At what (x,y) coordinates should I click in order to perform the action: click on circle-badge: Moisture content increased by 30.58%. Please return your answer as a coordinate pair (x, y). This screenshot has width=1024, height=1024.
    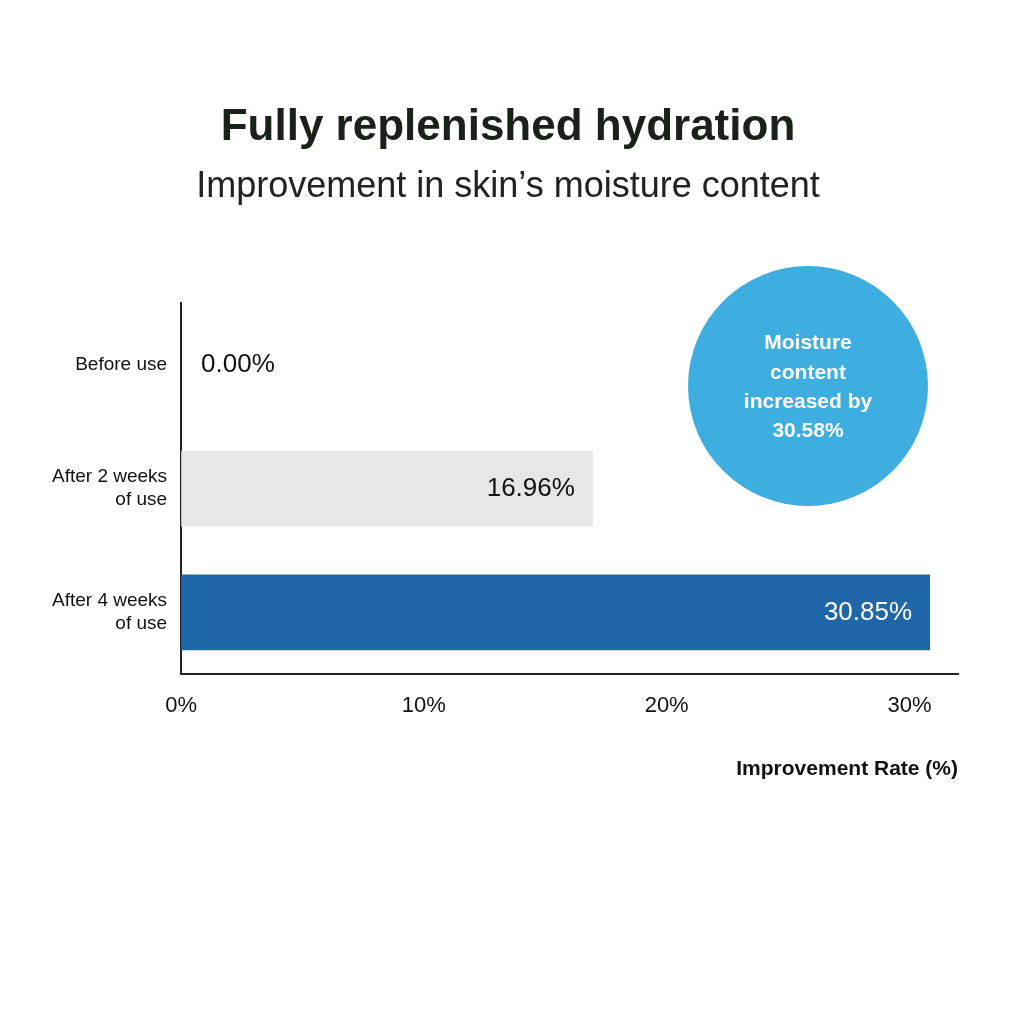
    Looking at the image, I should click on (808, 386).